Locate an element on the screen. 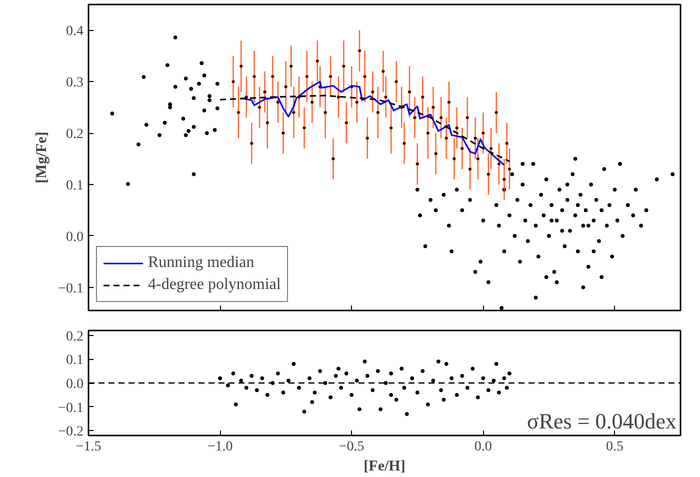 The height and width of the screenshot is (477, 700). x-tick-label: 0.5 is located at coordinates (615, 447).